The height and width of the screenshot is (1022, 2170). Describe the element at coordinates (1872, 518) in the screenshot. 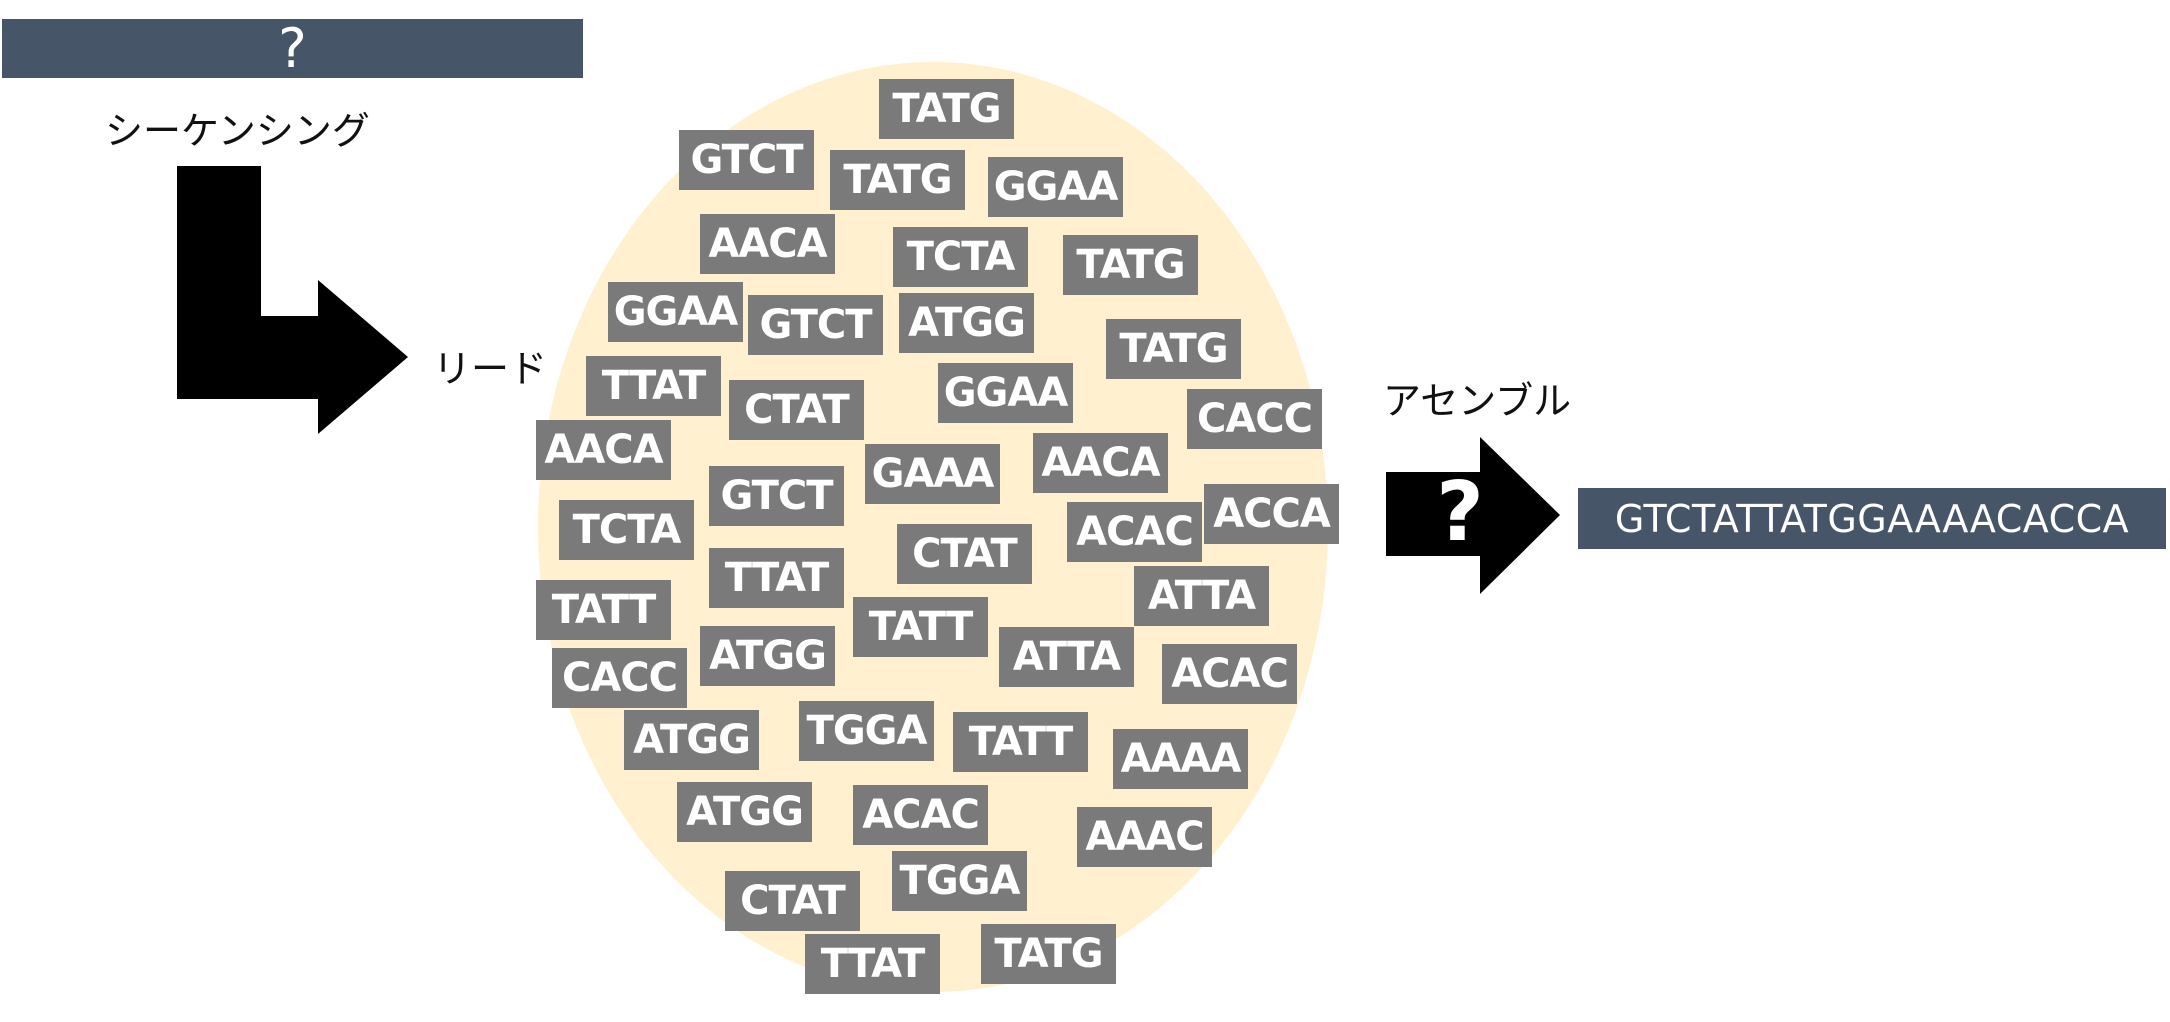

I see `assembled-sequence-box: GTCTATTATGGAAAACACCA` at that location.